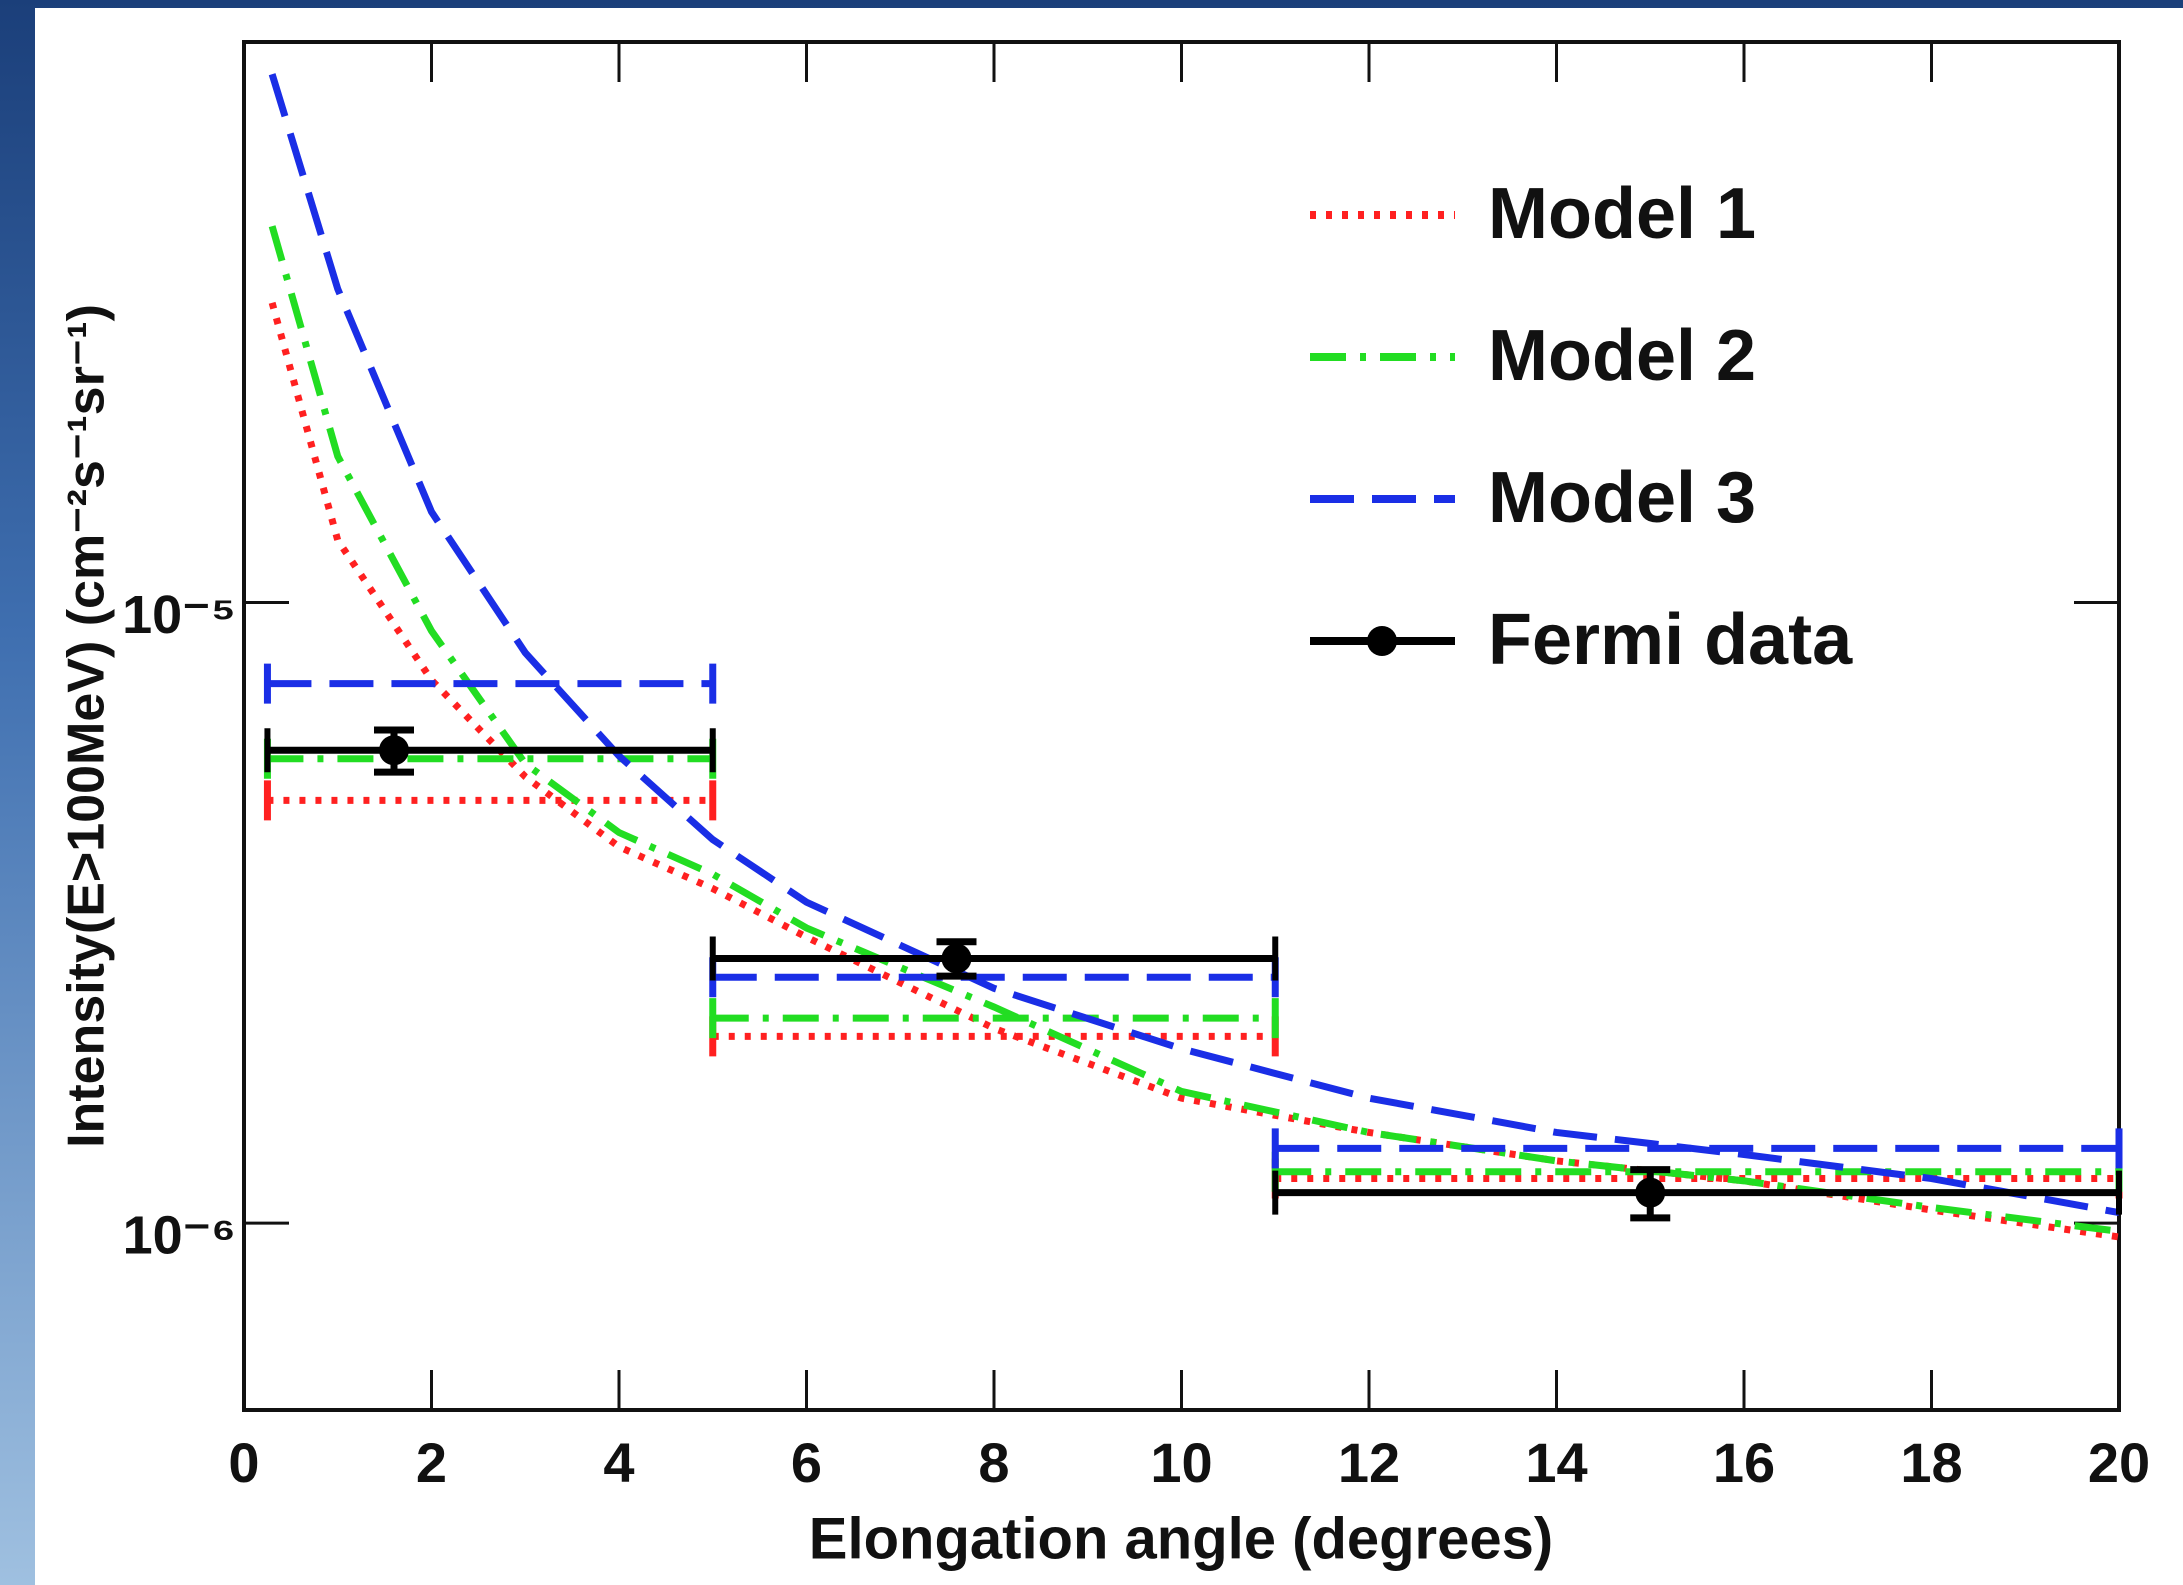  I want to click on legend-label: Model 3, so click(1622, 498).